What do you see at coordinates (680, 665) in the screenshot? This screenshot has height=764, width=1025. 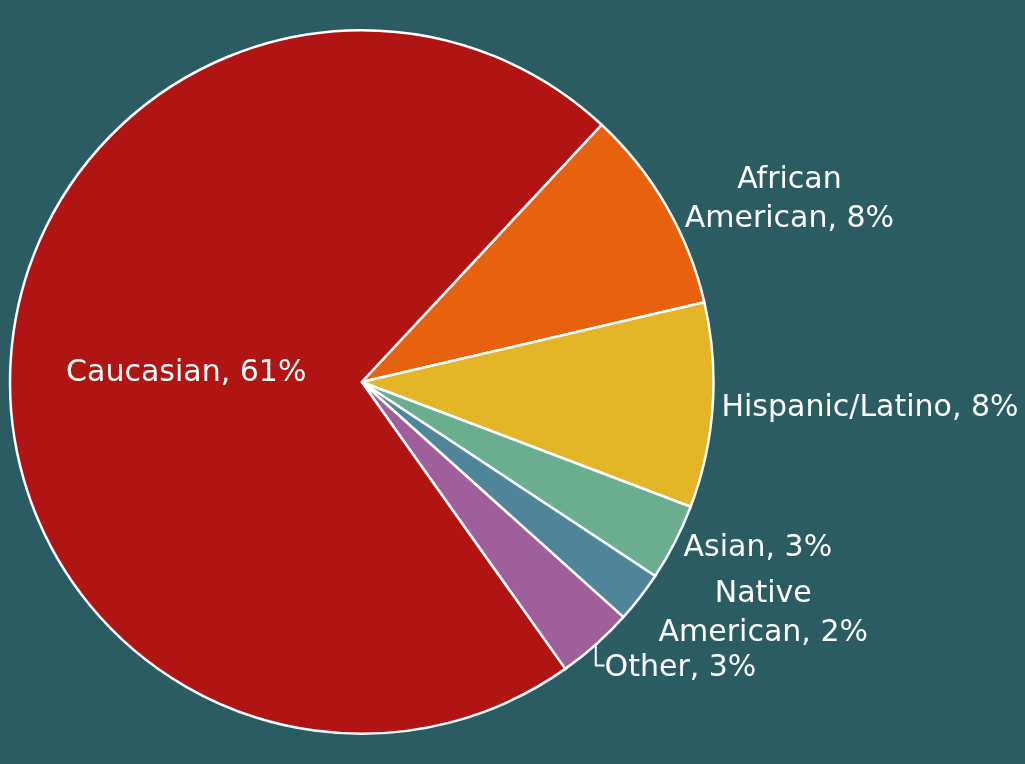 I see `slice-label: Other, 3%` at bounding box center [680, 665].